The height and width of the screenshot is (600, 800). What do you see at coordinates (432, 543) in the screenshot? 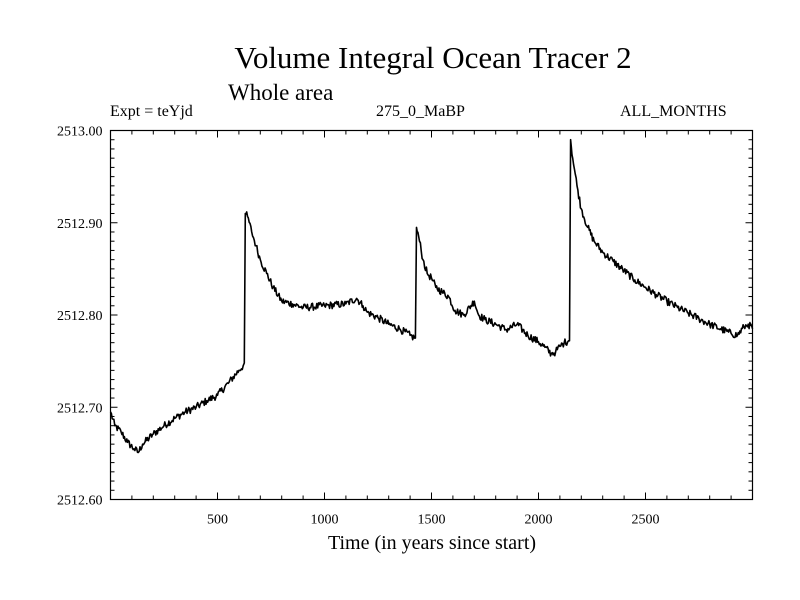
I see `x-axis-label: Time (in years since start)` at bounding box center [432, 543].